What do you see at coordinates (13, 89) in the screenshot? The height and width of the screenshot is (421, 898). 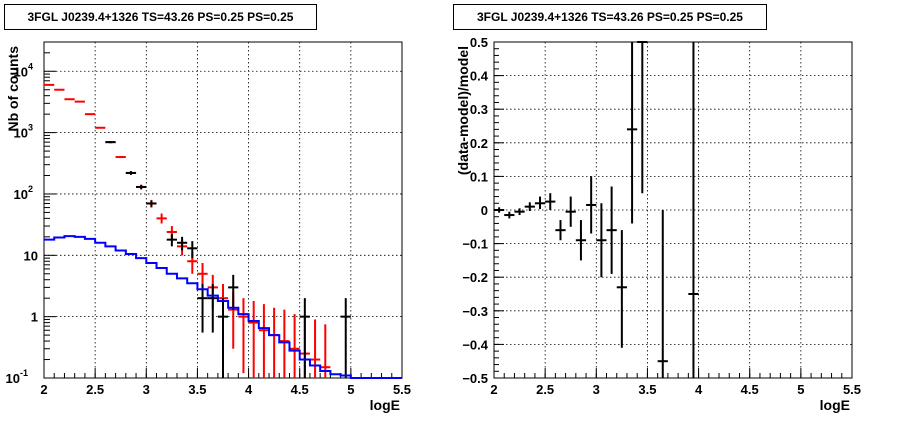 I see `y-axis-label: Nb of counts` at bounding box center [13, 89].